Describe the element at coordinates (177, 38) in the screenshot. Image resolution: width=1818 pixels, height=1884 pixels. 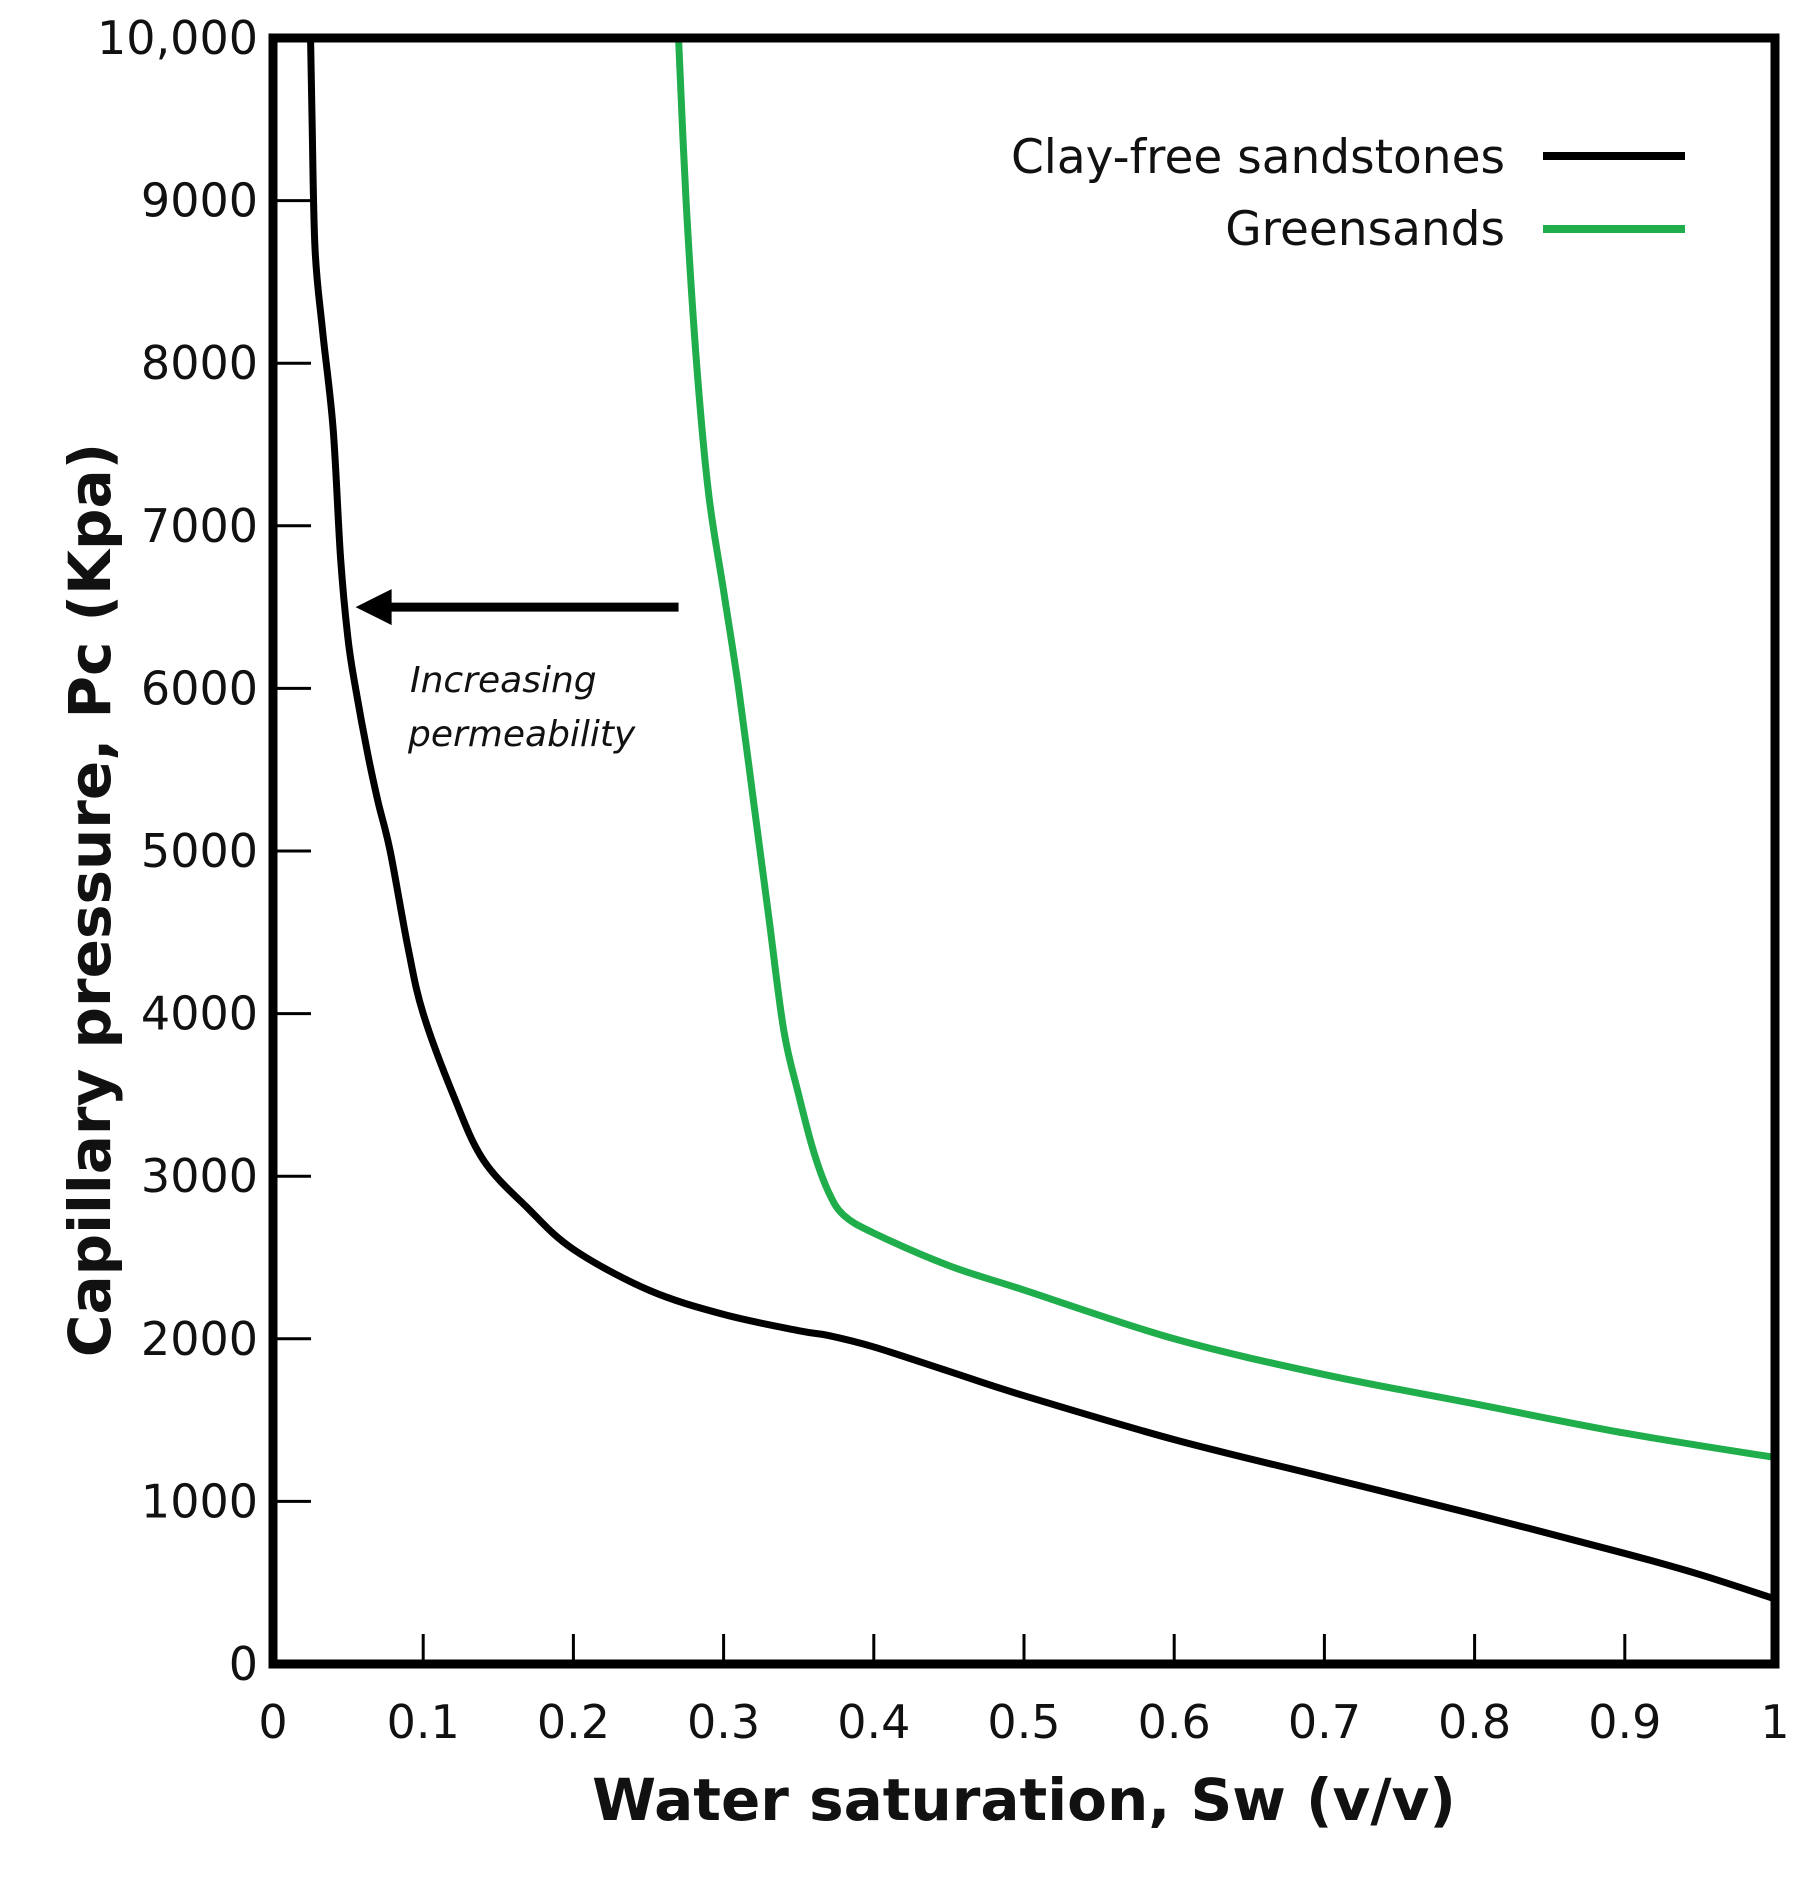
I see `y-tick-label: 10,000` at that location.